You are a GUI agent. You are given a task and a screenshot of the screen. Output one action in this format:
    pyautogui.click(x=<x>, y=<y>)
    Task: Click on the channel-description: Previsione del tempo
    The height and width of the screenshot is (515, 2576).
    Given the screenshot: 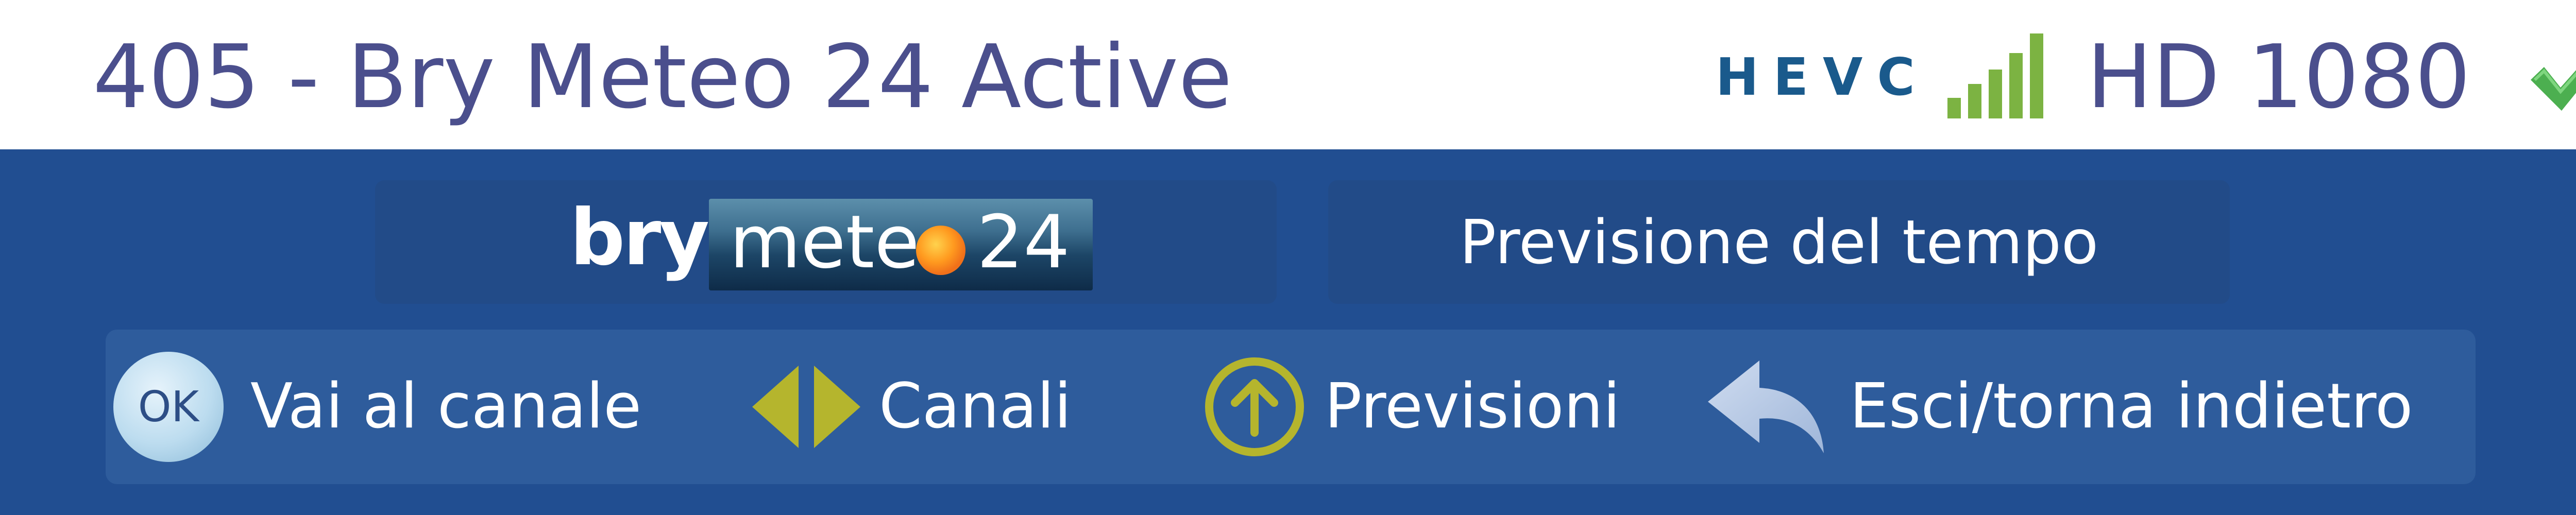 What is the action you would take?
    pyautogui.click(x=1779, y=242)
    